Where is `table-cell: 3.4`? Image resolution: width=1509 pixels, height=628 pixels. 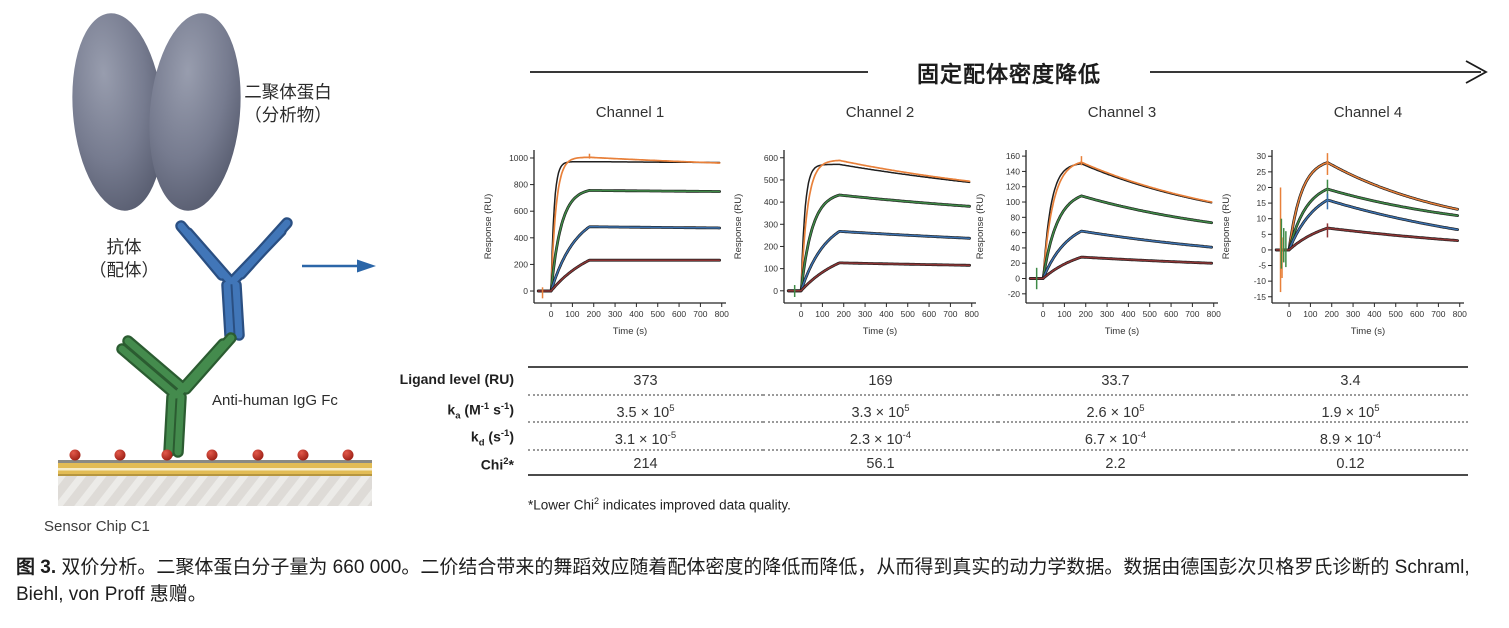 table-cell: 3.4 is located at coordinates (1350, 380).